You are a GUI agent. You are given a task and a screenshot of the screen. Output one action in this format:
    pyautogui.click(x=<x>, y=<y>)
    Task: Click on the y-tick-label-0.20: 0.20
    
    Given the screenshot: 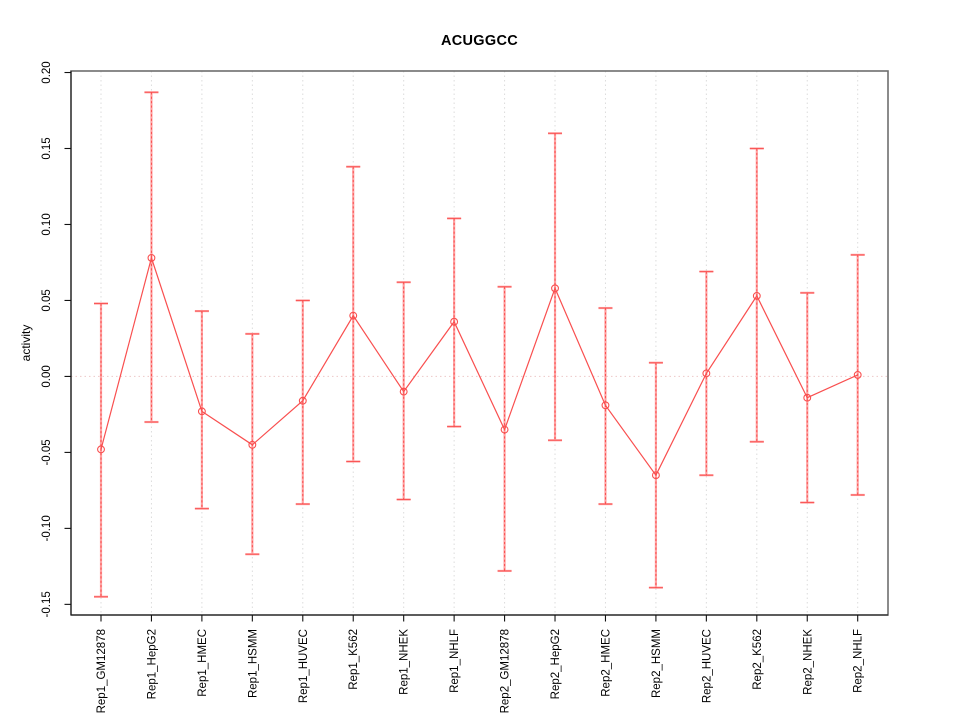 What is the action you would take?
    pyautogui.click(x=47, y=72)
    